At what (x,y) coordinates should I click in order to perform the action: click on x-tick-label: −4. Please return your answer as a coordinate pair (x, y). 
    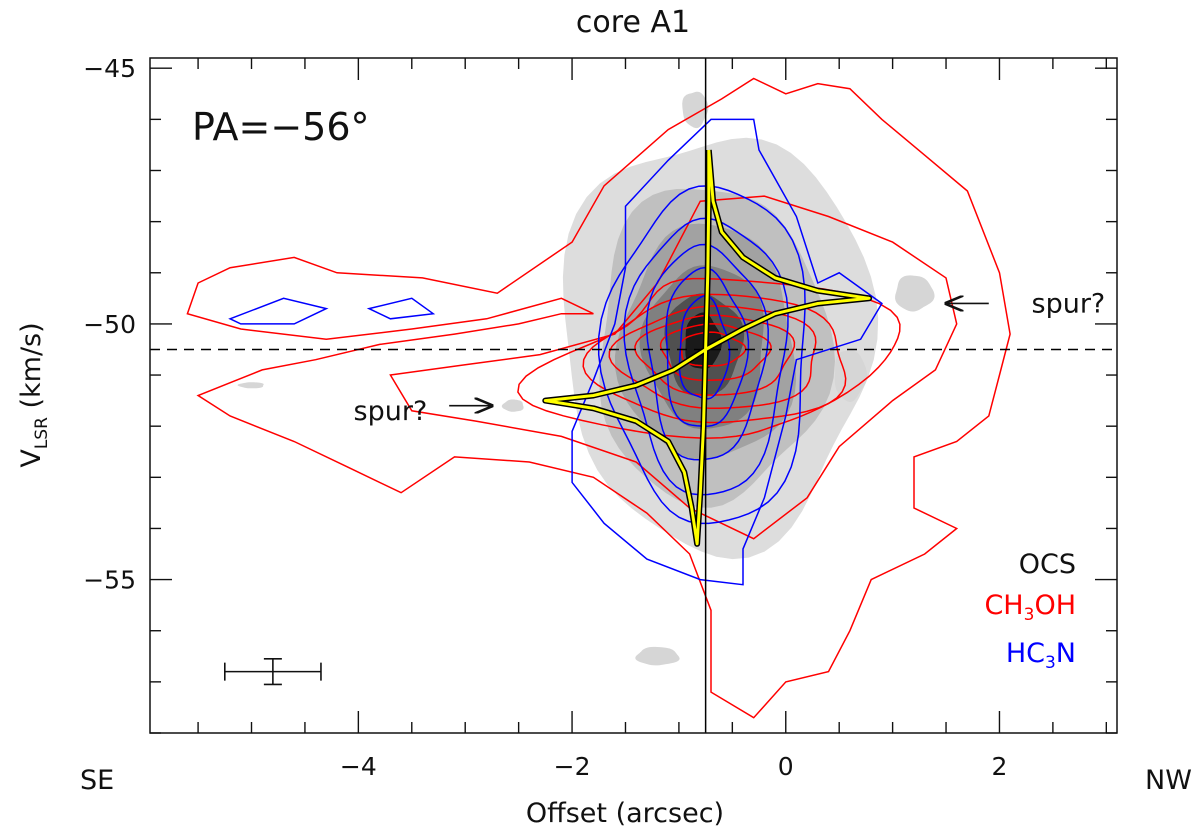
    Looking at the image, I should click on (358, 766).